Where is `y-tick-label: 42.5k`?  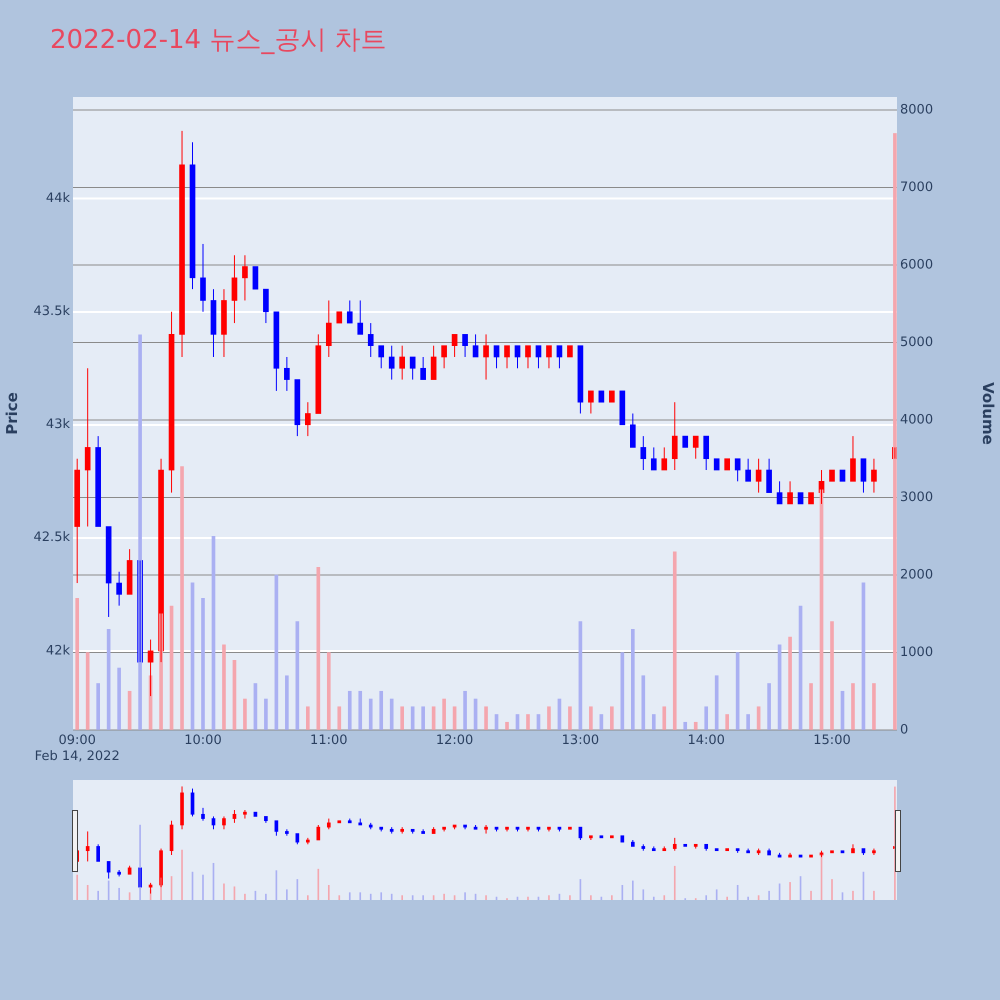 y-tick-label: 42.5k is located at coordinates (52, 538).